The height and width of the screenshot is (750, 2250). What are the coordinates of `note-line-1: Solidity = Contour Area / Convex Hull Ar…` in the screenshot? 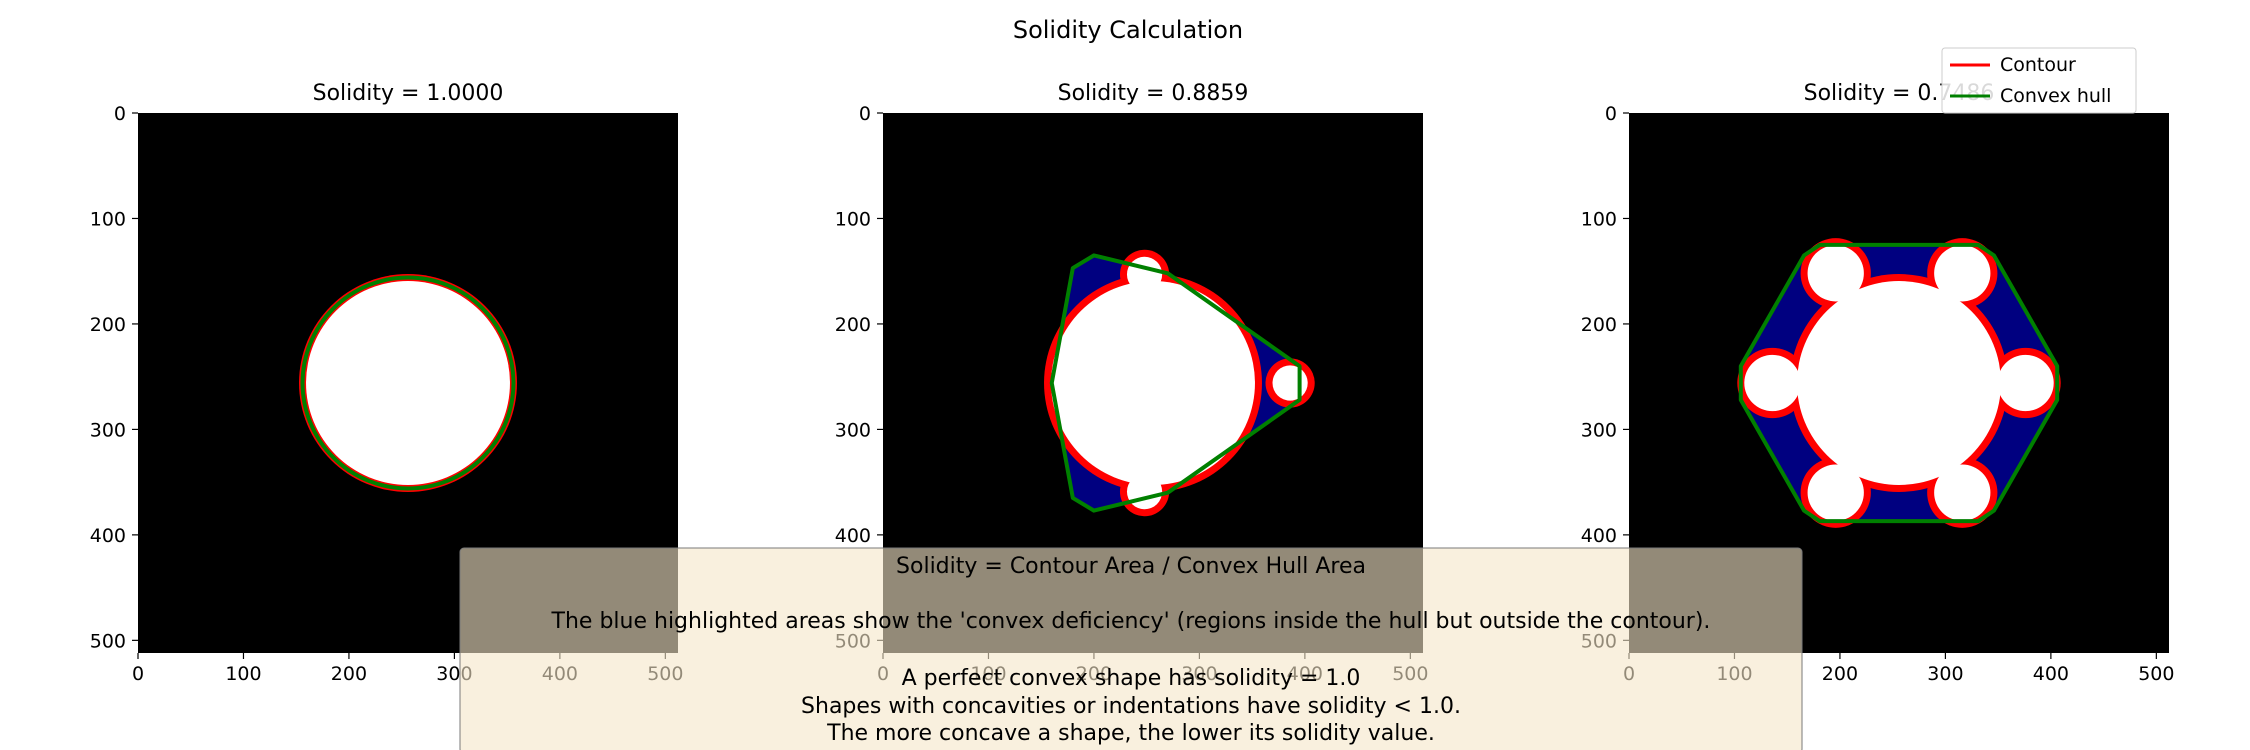 It's located at (1131, 566).